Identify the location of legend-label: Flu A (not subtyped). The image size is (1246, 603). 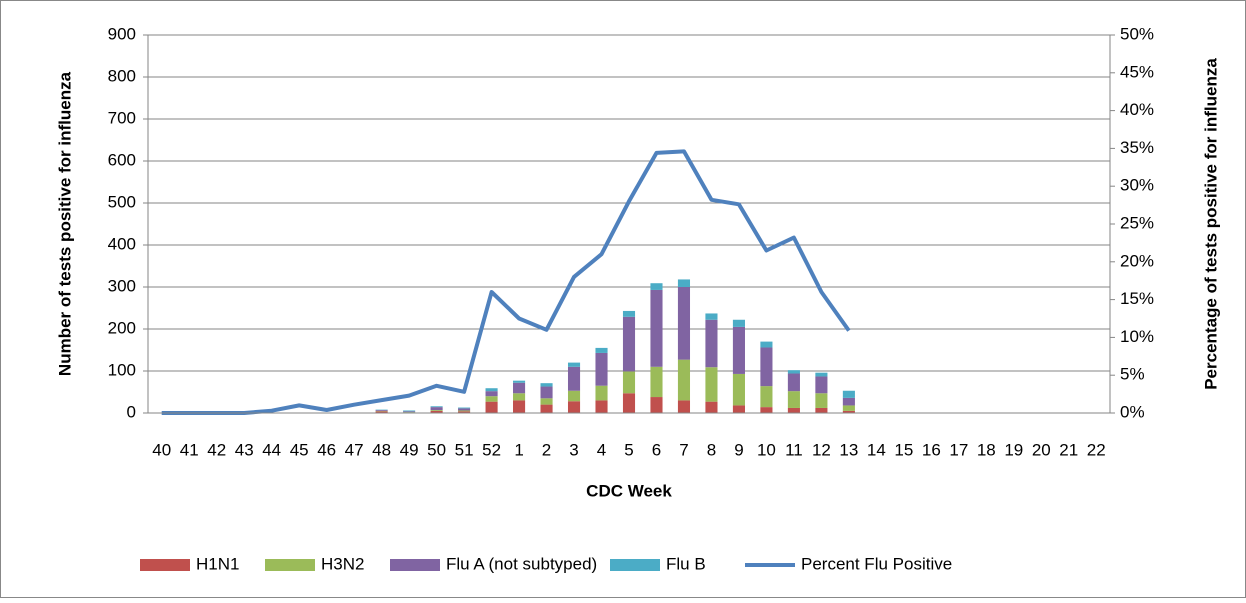
(521, 563).